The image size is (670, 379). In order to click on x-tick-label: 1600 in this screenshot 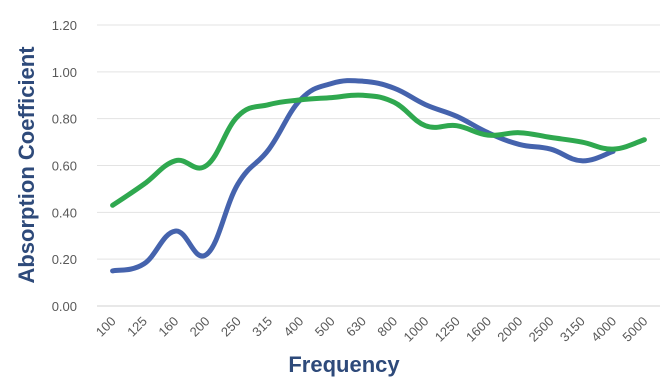, I will do `click(478, 329)`.